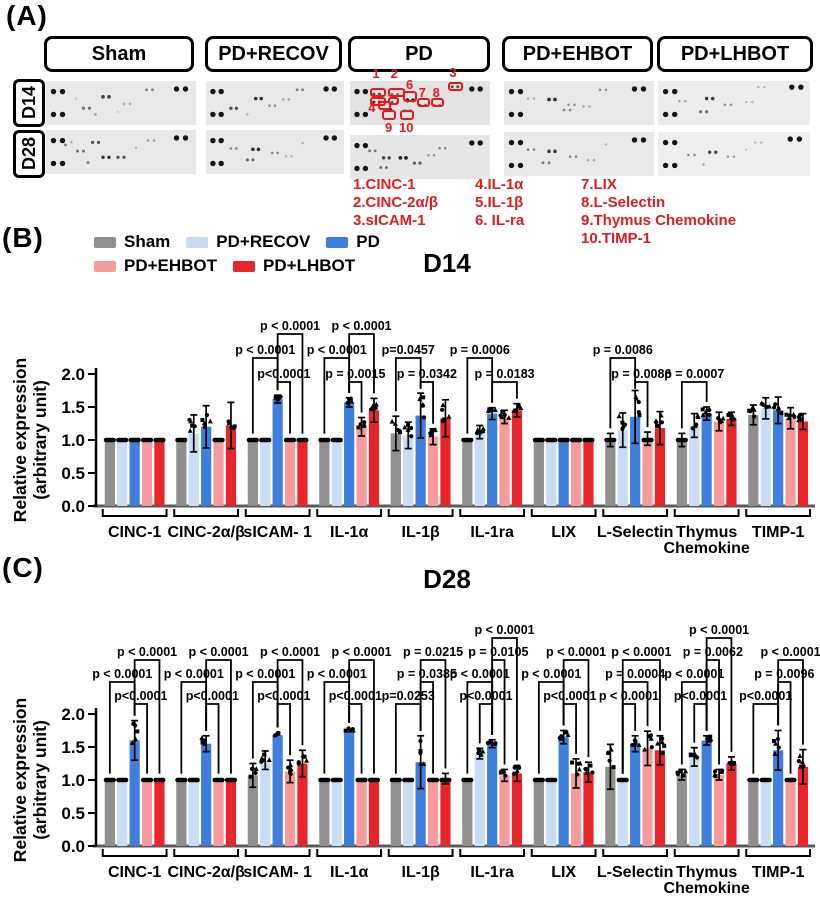 The height and width of the screenshot is (902, 820). What do you see at coordinates (273, 54) in the screenshot?
I see `group-header-pd-recov: PD+RECOV` at bounding box center [273, 54].